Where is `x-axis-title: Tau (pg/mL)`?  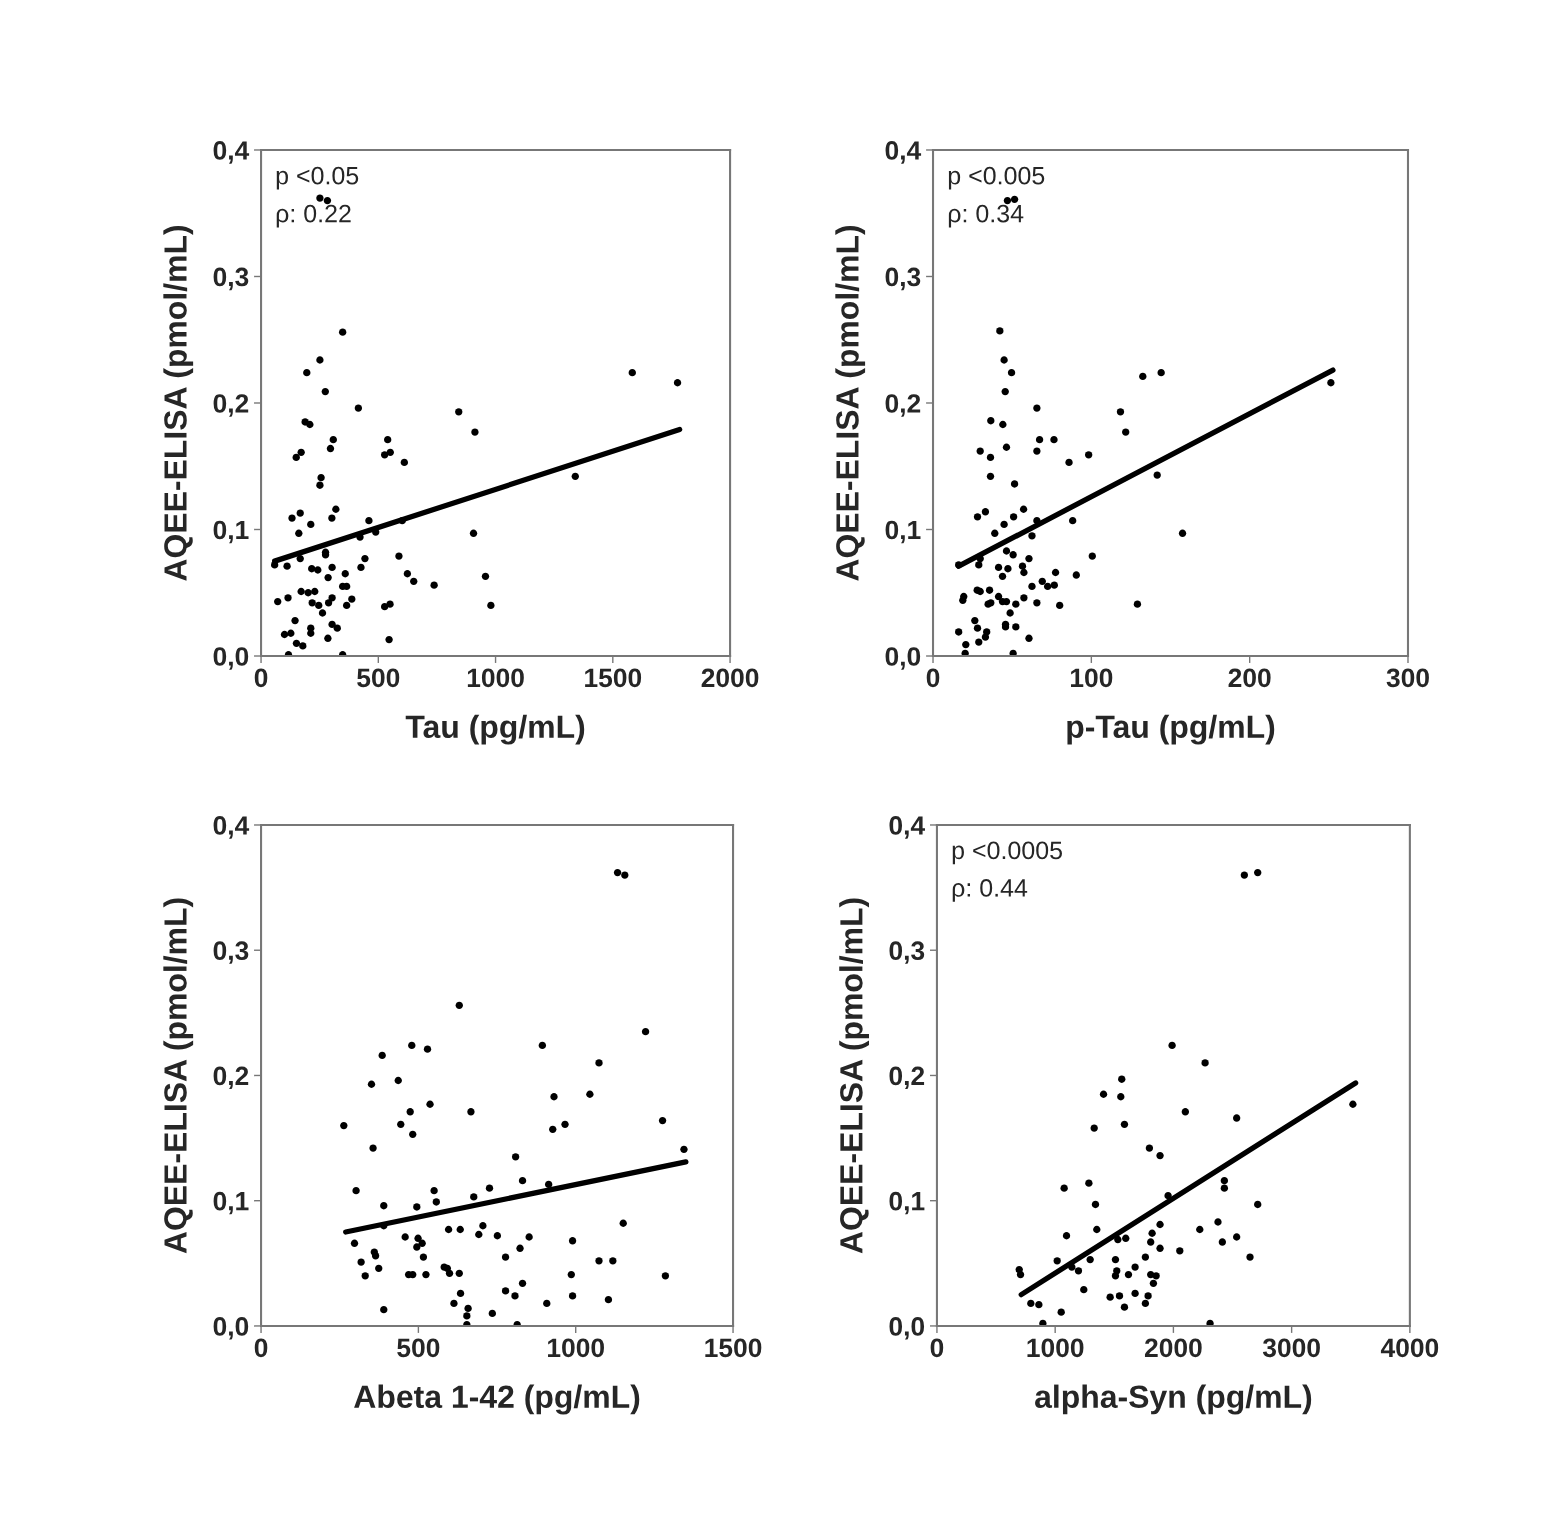 x-axis-title: Tau (pg/mL) is located at coordinates (495, 729).